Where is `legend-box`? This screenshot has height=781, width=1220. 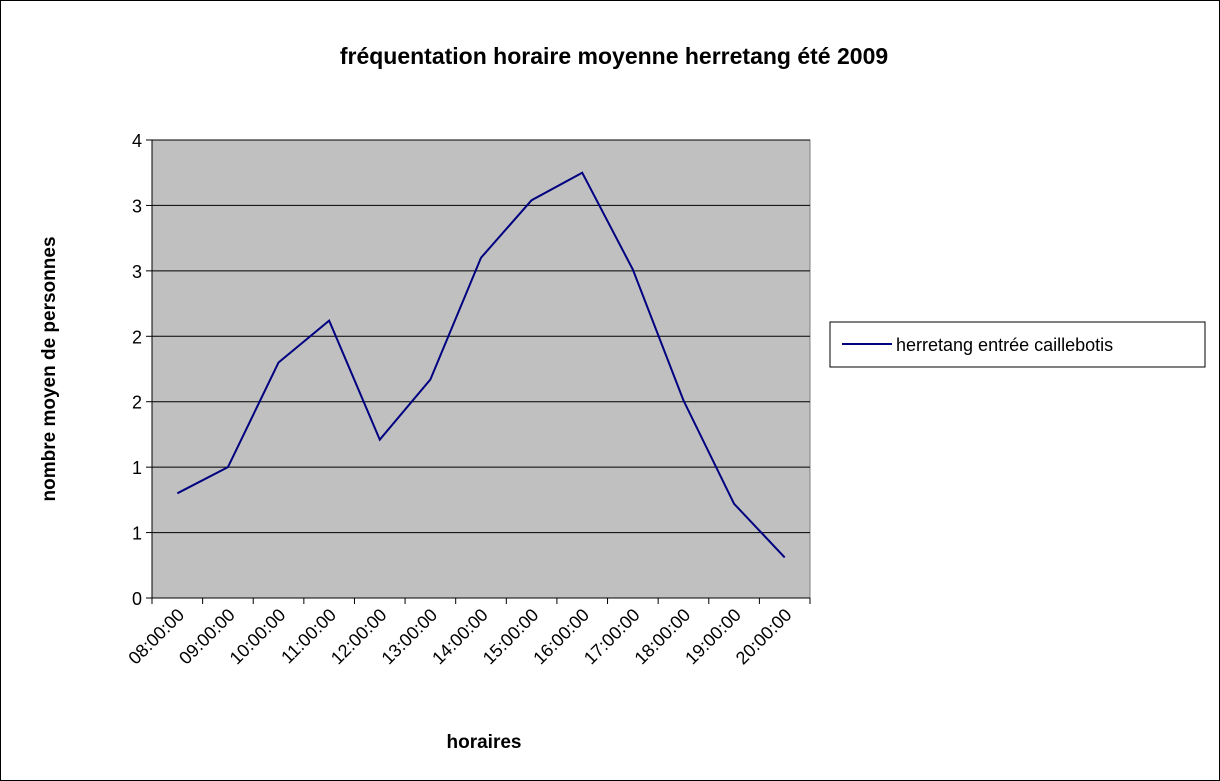 legend-box is located at coordinates (1017, 344).